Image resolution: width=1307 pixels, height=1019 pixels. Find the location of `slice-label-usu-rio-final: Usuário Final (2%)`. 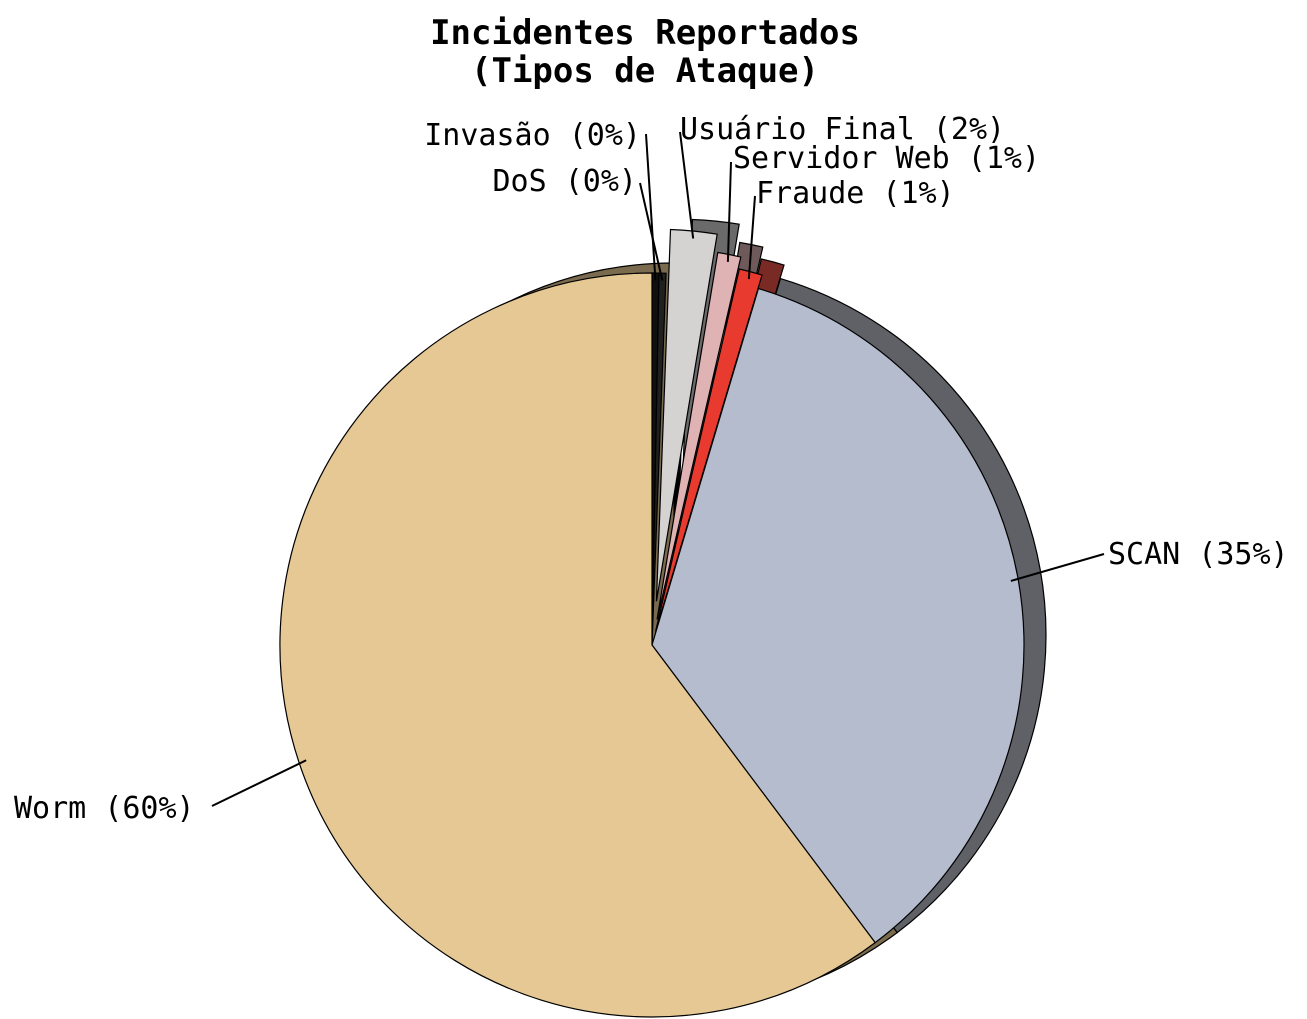

slice-label-usu-rio-final: Usuário Final (2%) is located at coordinates (842, 129).